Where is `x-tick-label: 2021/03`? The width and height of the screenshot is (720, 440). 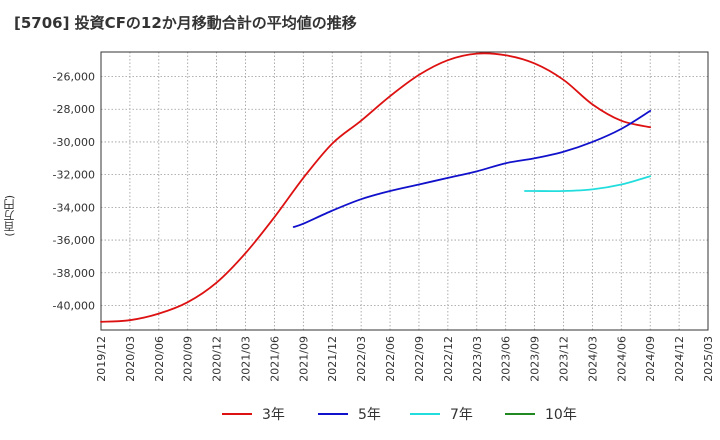
x-tick-label: 2021/03 is located at coordinates (246, 359).